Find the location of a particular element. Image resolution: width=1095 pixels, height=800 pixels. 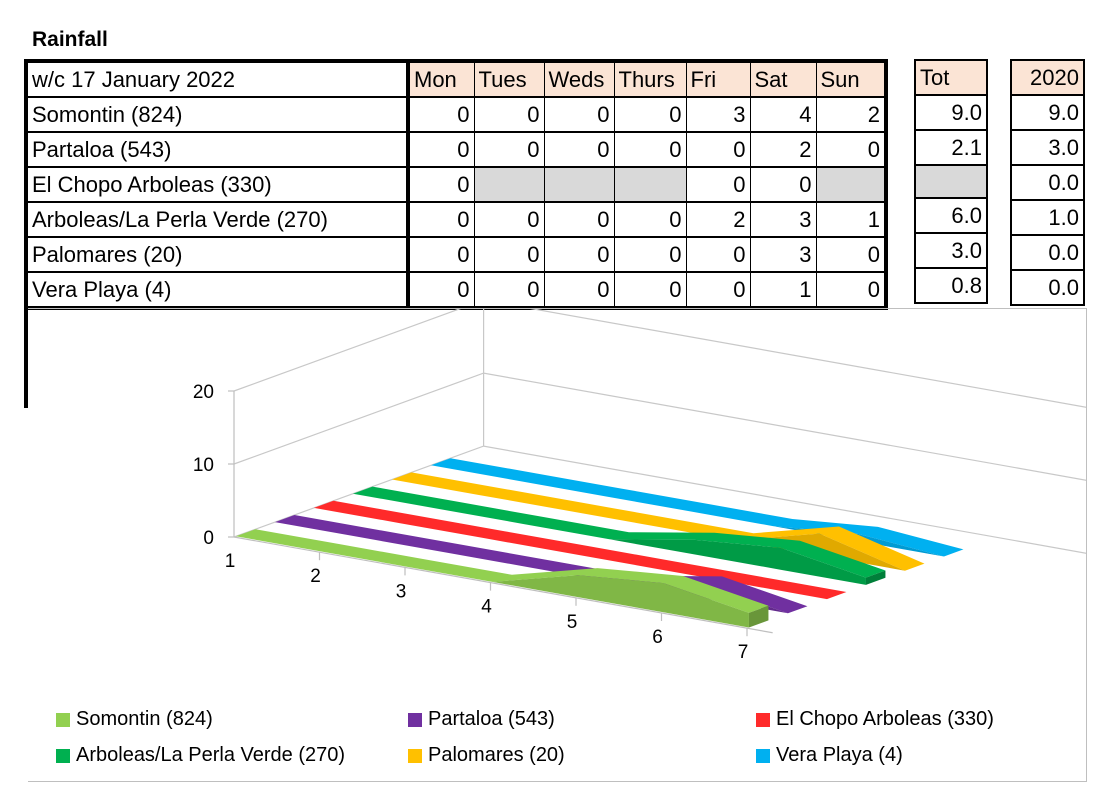

gridline is located at coordinates (659, 358).